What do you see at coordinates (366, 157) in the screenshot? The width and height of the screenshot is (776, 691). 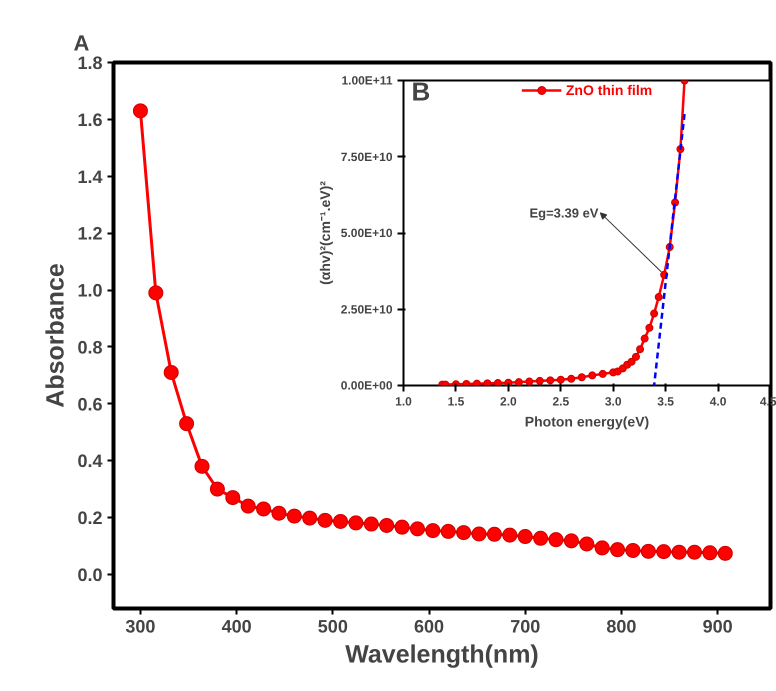 I see `y-tick-label: 7.50E+10` at bounding box center [366, 157].